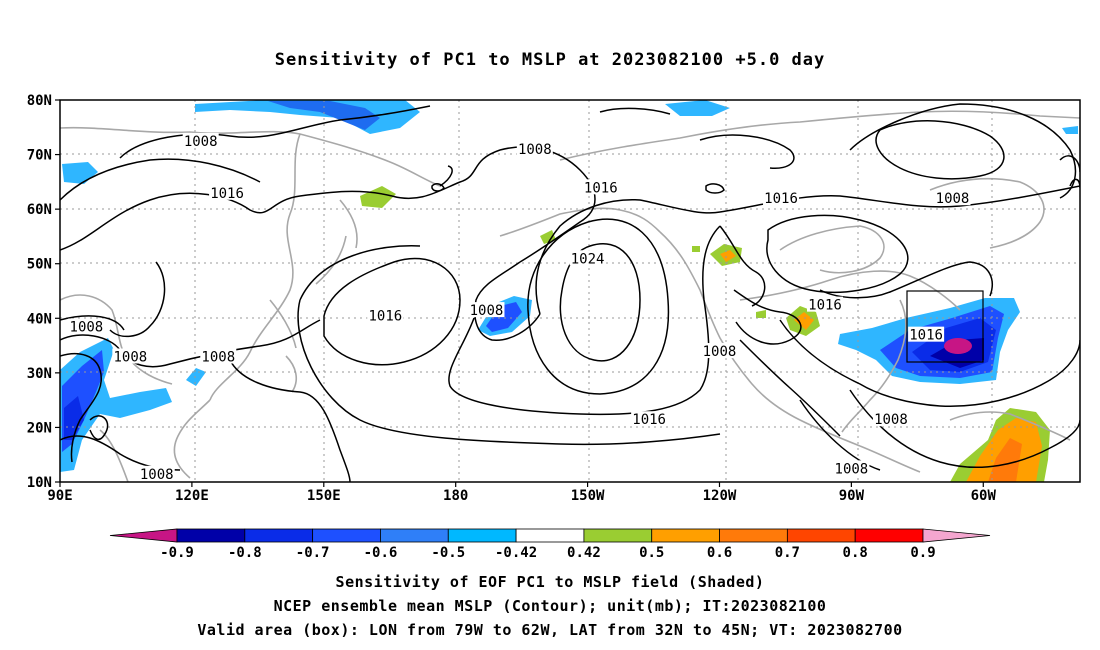  What do you see at coordinates (177, 553) in the screenshot?
I see `colorbar-label: -0.9` at bounding box center [177, 553].